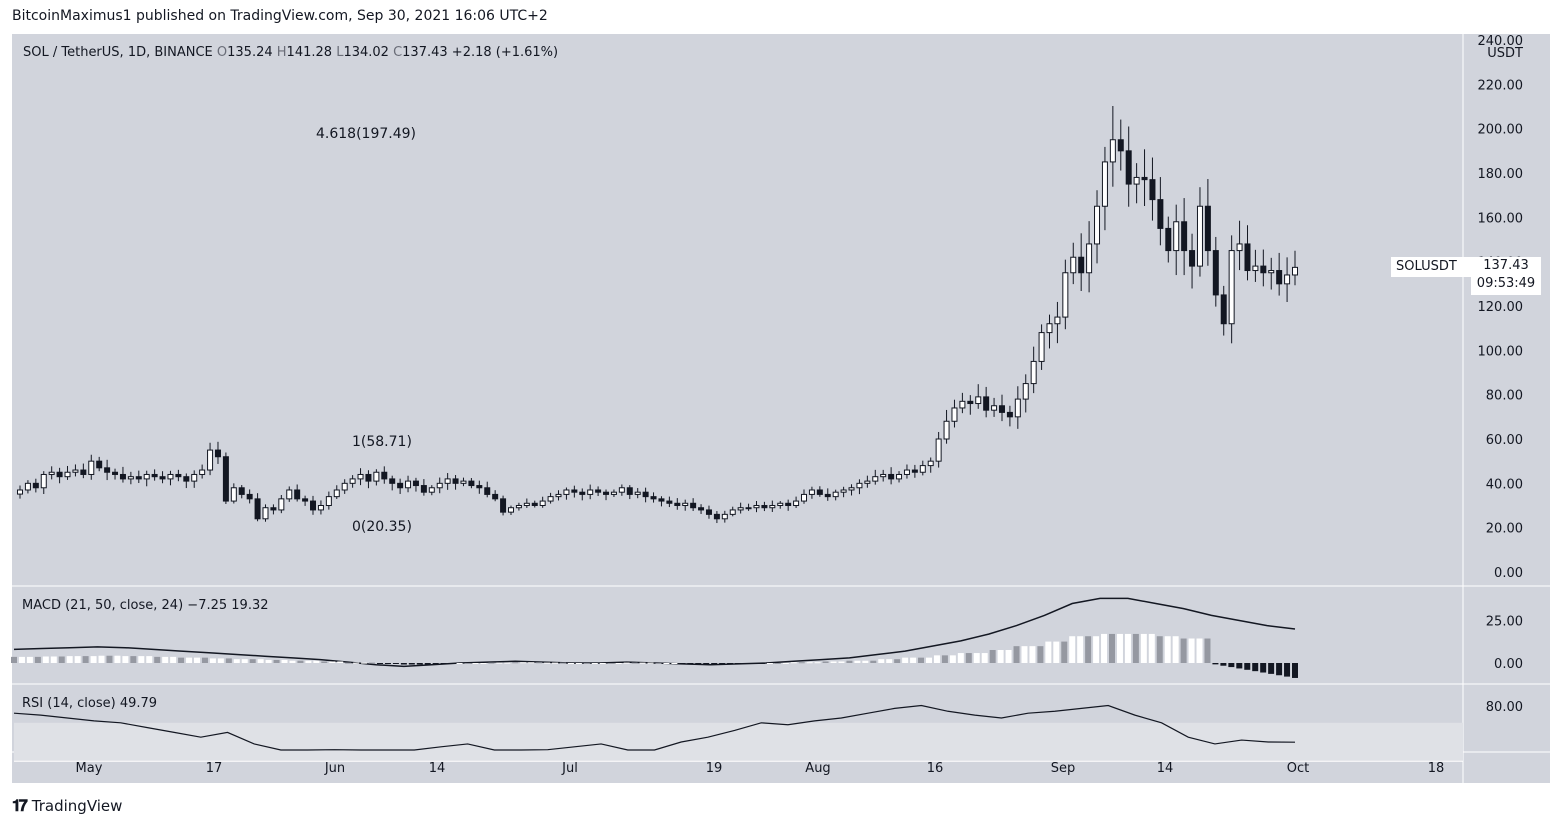 Image resolution: width=1562 pixels, height=827 pixels. I want to click on close-value: 137.43, so click(425, 52).